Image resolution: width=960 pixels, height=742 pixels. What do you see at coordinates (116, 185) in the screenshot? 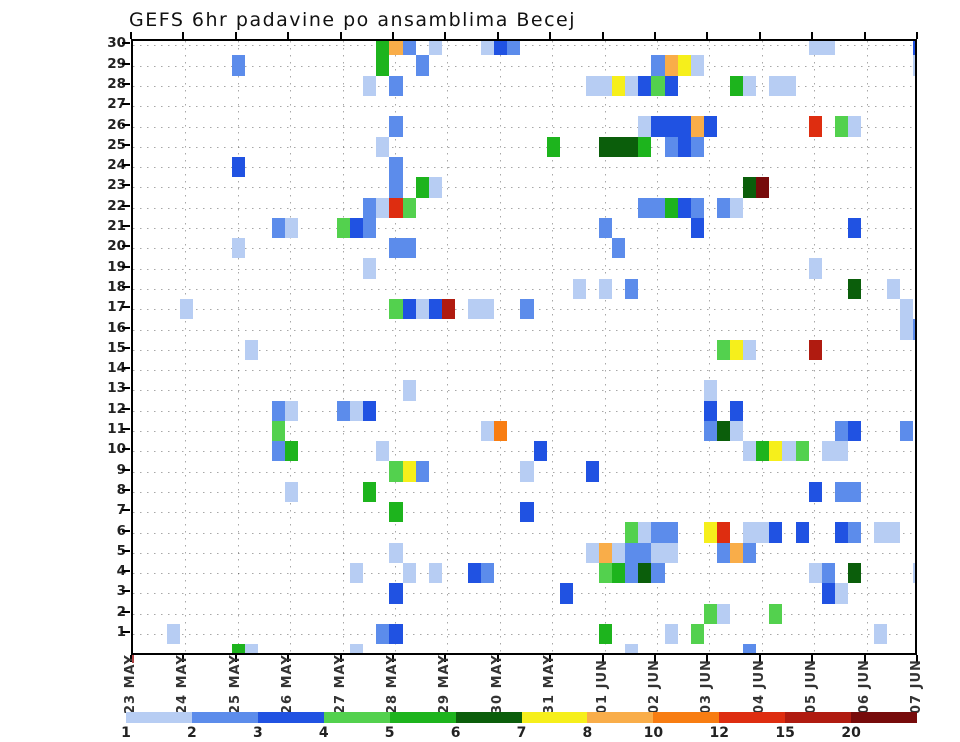
I see `y-axis-label: 23` at bounding box center [116, 185].